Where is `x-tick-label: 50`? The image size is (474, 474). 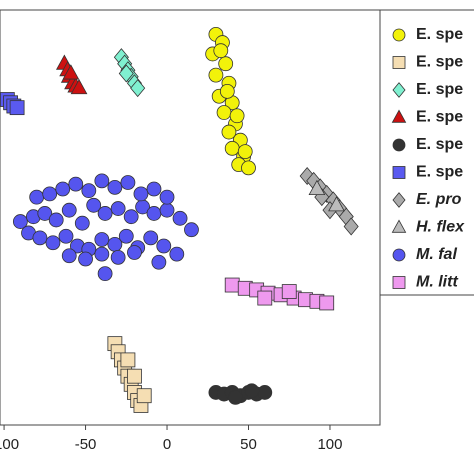
x-tick-label: 50 is located at coordinates (248, 444).